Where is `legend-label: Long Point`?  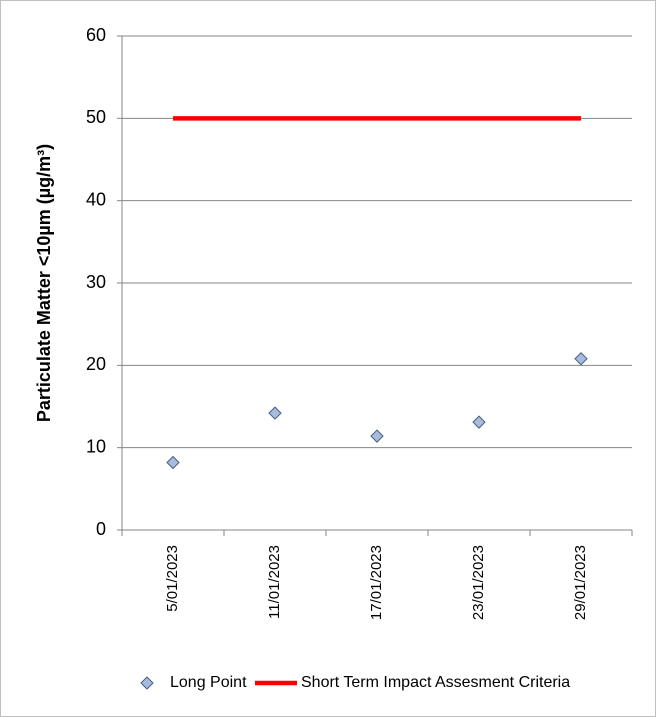 legend-label: Long Point is located at coordinates (208, 682).